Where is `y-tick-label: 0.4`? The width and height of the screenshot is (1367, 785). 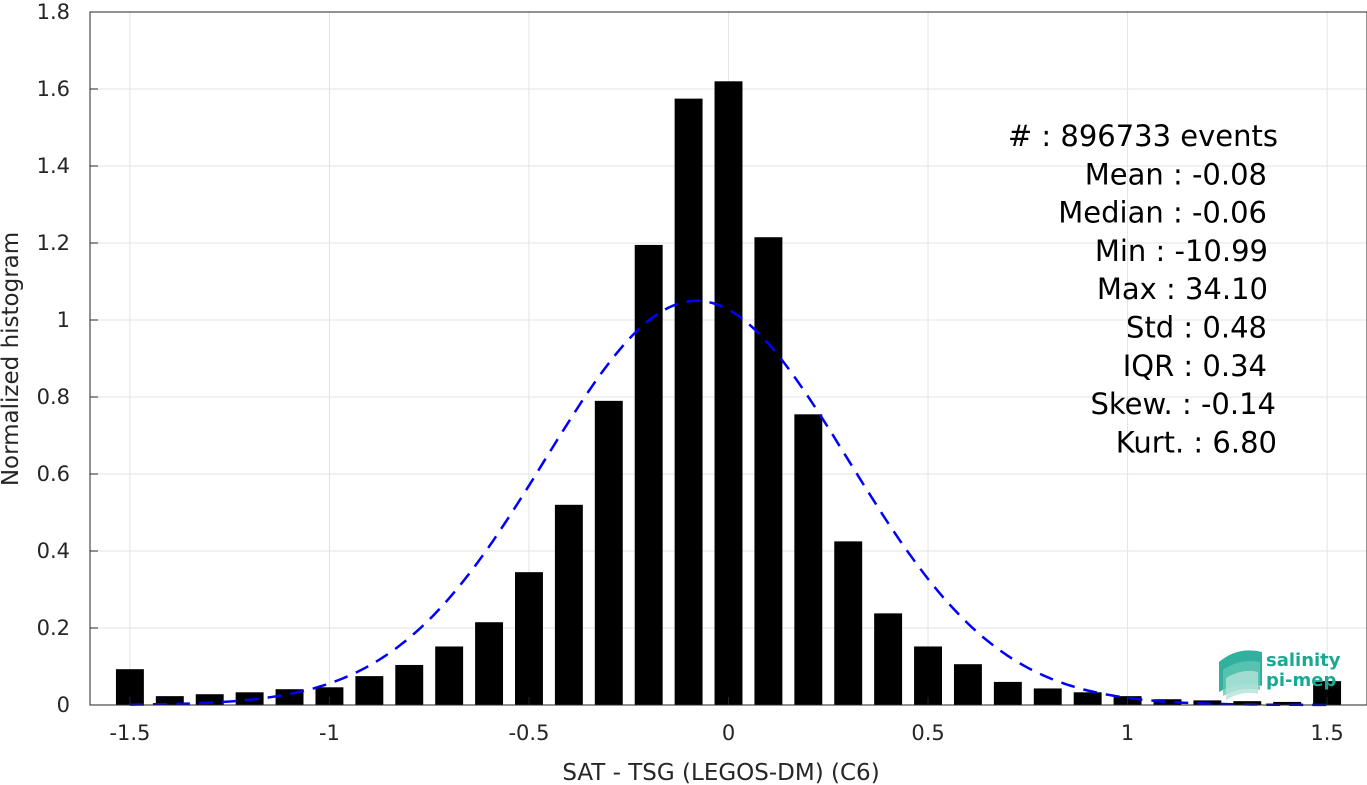
y-tick-label: 0.4 is located at coordinates (53, 551).